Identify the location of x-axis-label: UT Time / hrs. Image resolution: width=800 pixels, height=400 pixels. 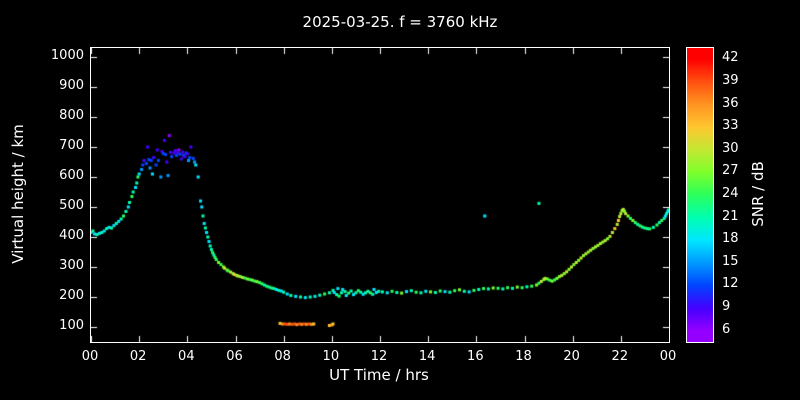
(379, 375).